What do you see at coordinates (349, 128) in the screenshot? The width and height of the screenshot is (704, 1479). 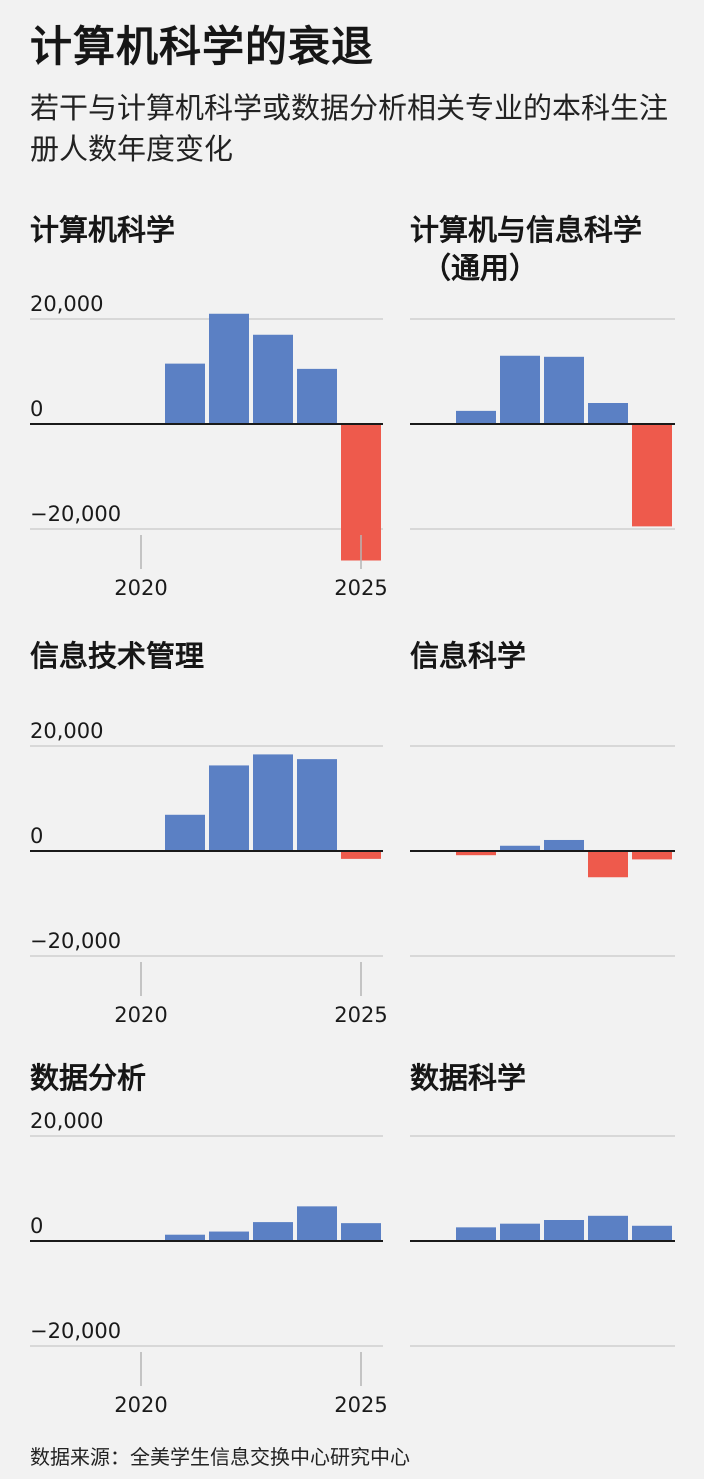 I see `page-subtitle: 若干与计算机科学或数据分析相关专业的本科生注册人数年度变化` at bounding box center [349, 128].